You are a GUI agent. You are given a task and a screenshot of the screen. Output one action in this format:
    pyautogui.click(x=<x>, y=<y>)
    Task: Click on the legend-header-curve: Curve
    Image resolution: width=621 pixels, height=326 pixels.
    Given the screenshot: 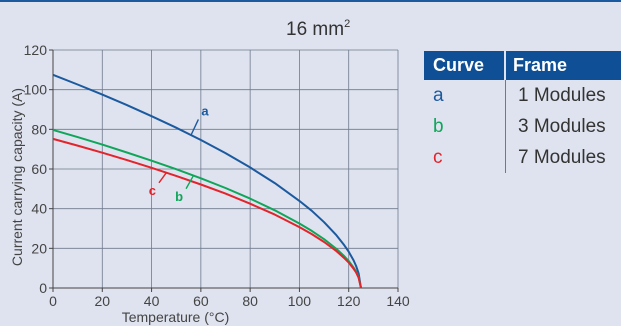 What is the action you would take?
    pyautogui.click(x=465, y=65)
    